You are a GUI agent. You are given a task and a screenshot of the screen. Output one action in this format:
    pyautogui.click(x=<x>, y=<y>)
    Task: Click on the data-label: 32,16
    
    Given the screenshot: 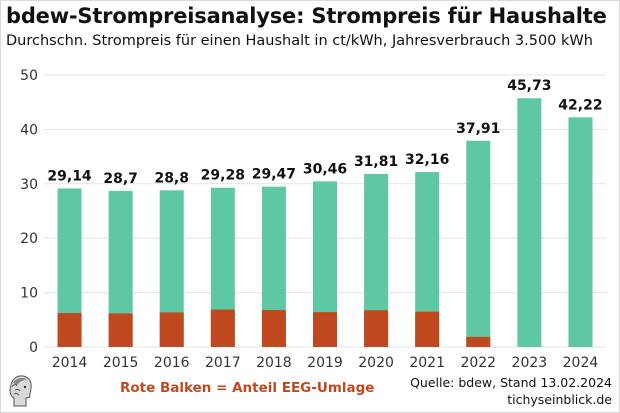 What is the action you would take?
    pyautogui.click(x=427, y=160)
    